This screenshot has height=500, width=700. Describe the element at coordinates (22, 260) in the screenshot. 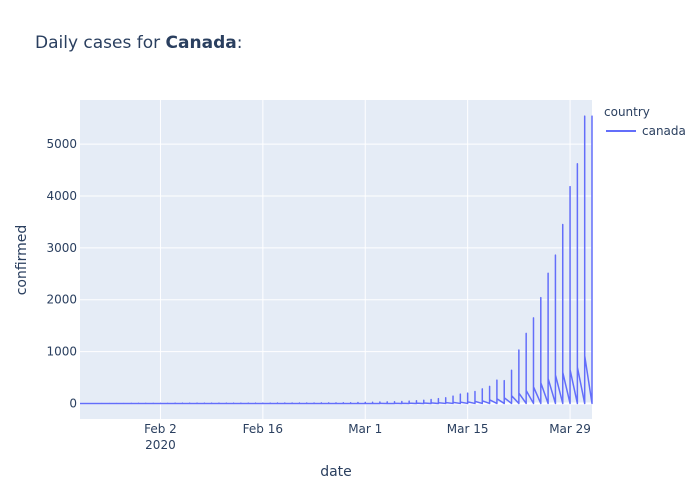

I see `y-axis-title: confirmed` at that location.